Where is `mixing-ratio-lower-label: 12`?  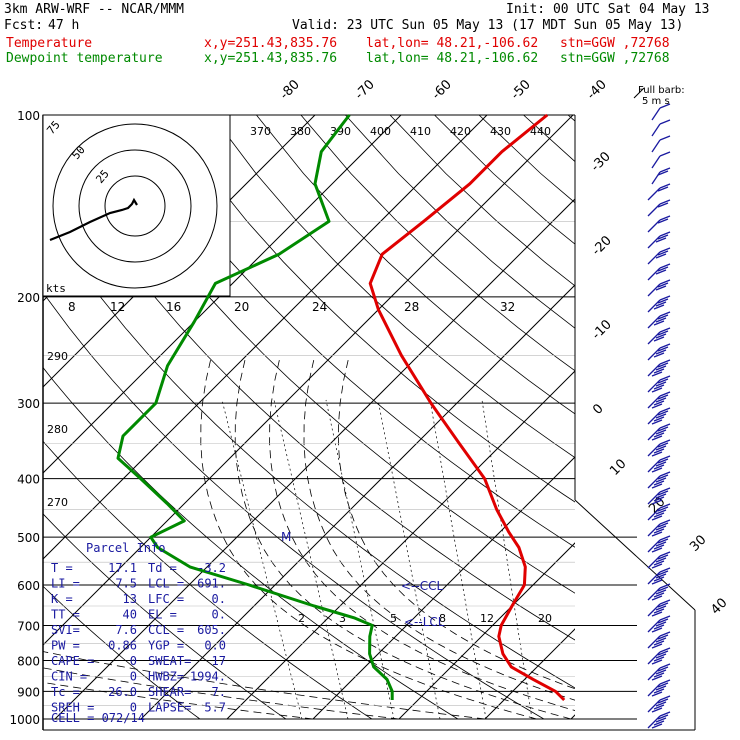
mixing-ratio-lower-label: 12 is located at coordinates (487, 618).